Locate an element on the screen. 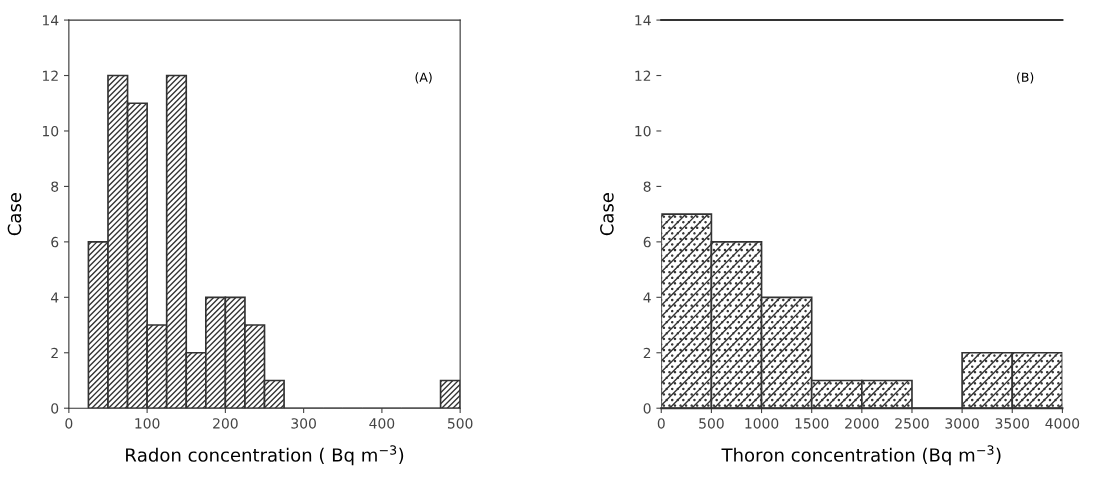  x-tick-label: 1500 is located at coordinates (812, 423).